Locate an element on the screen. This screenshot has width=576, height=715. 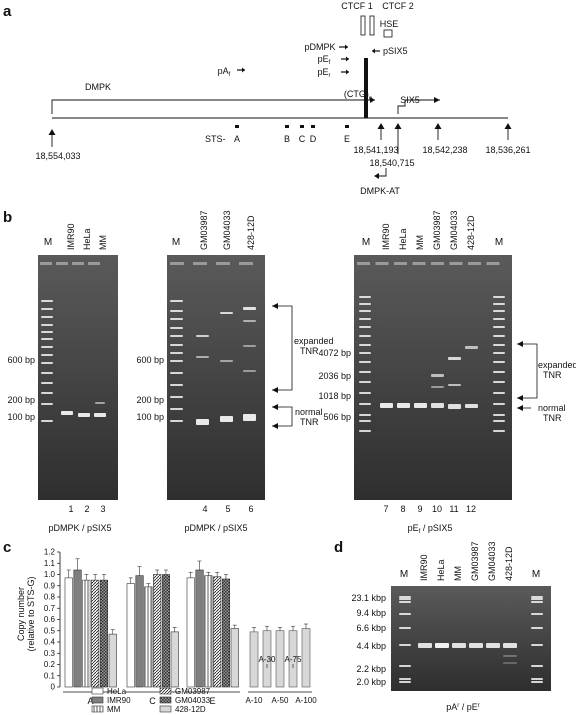
pef2-label: pEr is located at coordinates (323, 73).